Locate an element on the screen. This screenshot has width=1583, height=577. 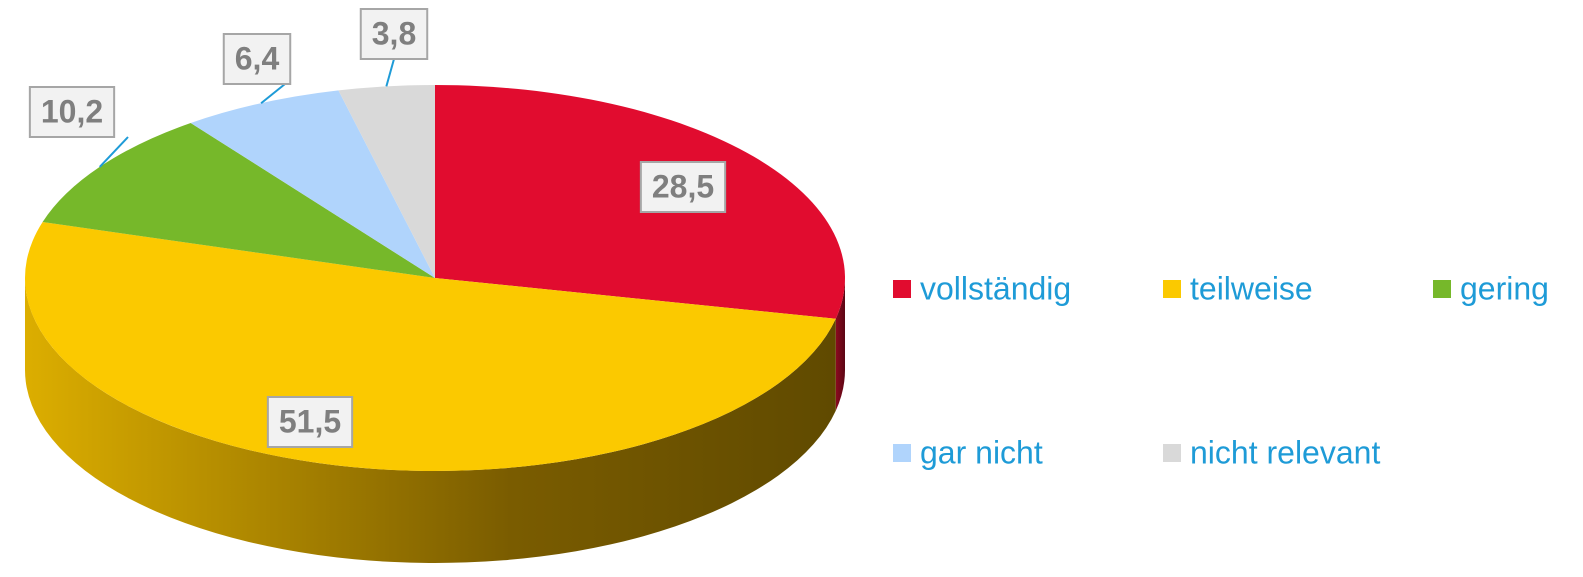
data-label: 51,5 is located at coordinates (310, 421).